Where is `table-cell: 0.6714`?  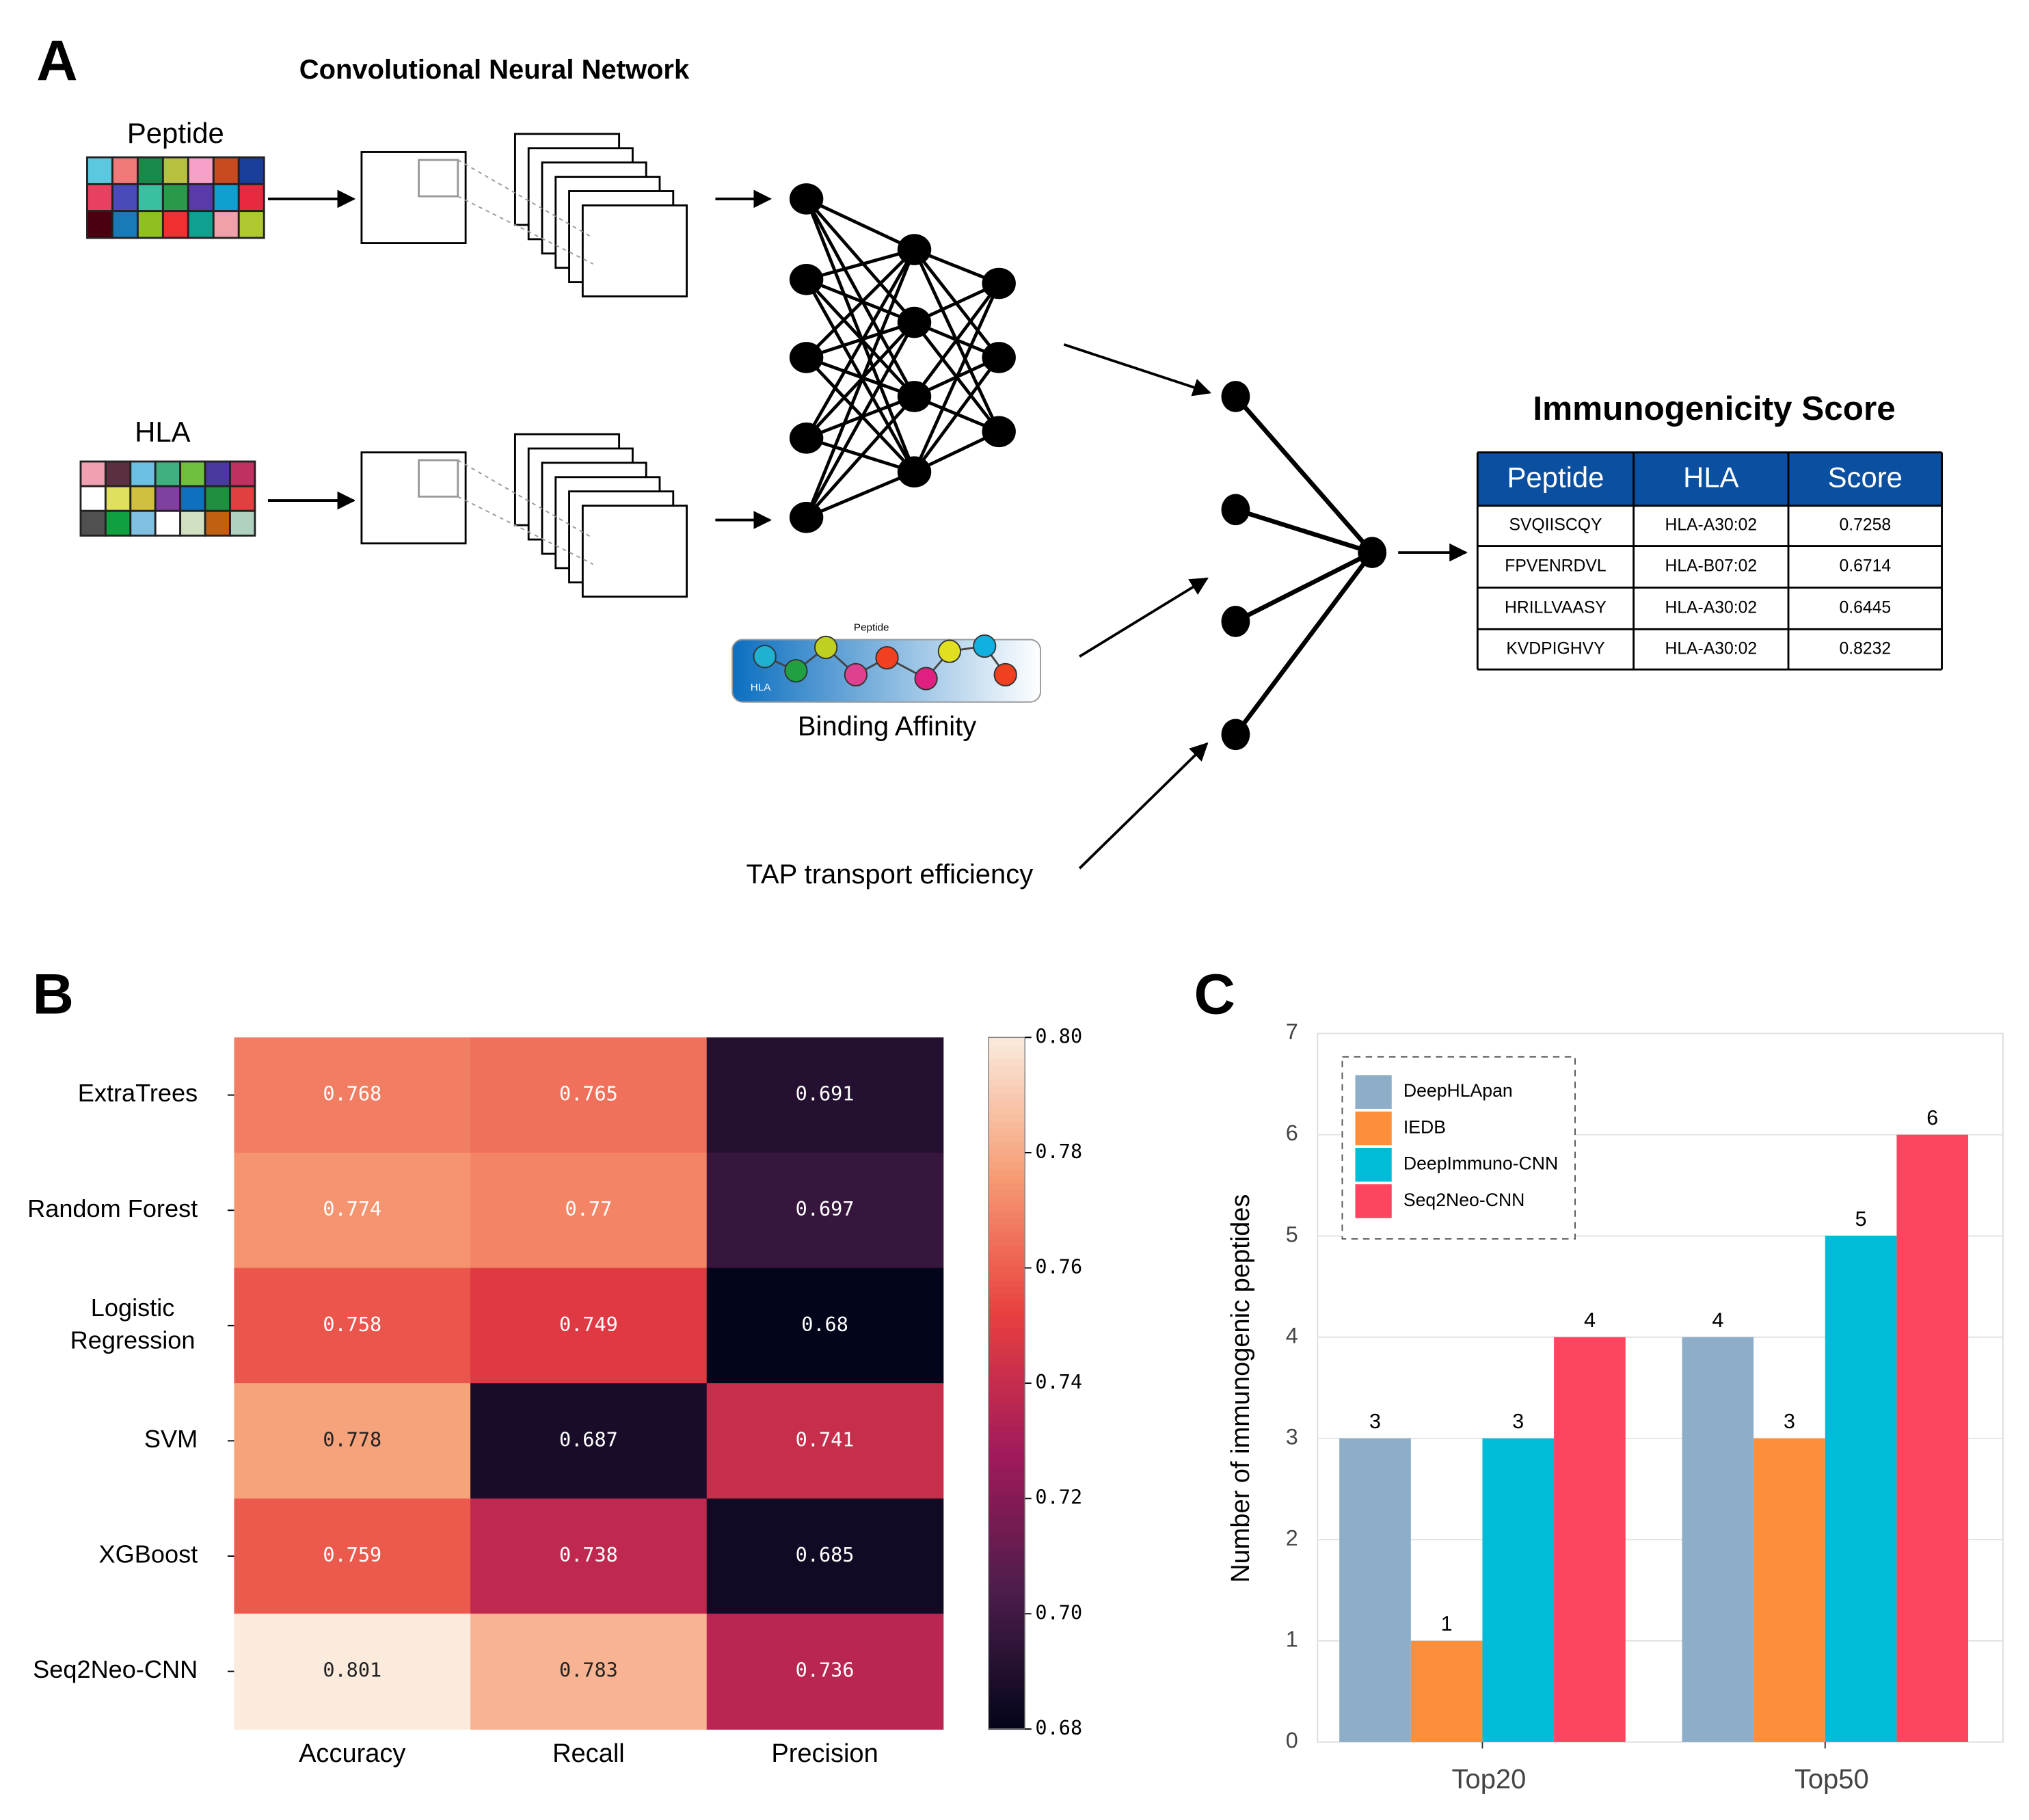
table-cell: 0.6714 is located at coordinates (1865, 566).